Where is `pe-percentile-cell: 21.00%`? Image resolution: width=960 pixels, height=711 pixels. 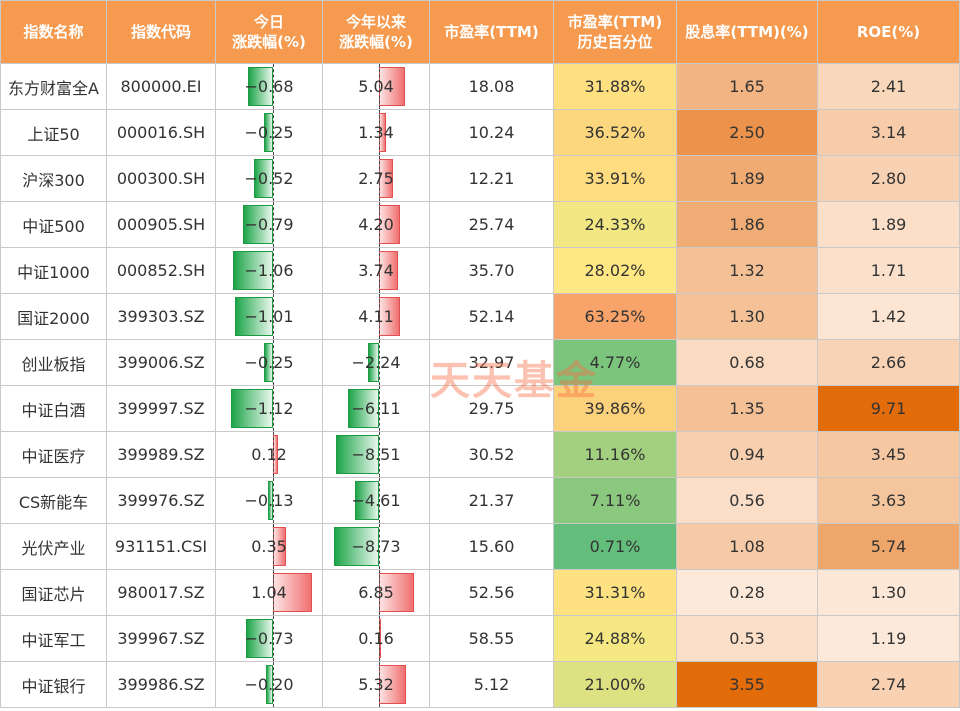
pe-percentile-cell: 21.00% is located at coordinates (615, 684).